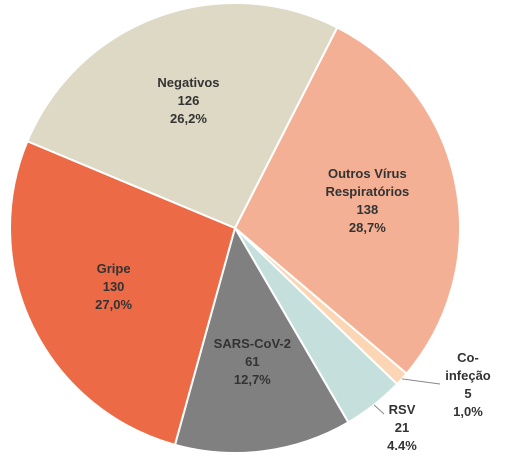 The height and width of the screenshot is (459, 524). I want to click on slice-percent: 4.4%, so click(402, 445).